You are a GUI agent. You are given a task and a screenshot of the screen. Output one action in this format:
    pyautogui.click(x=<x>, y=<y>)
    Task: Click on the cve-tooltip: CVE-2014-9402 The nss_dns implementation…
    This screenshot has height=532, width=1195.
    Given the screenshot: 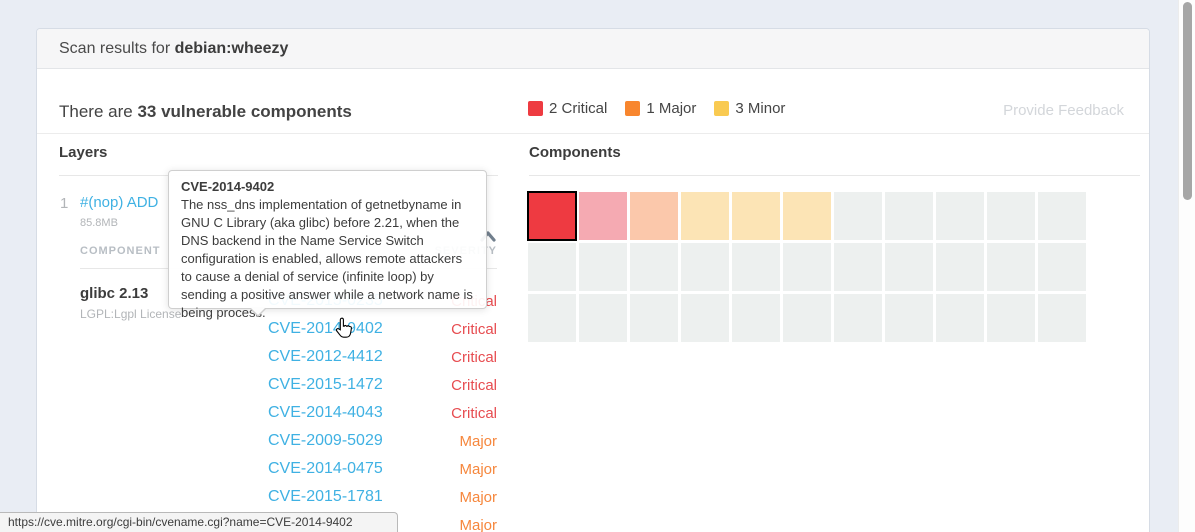 What is the action you would take?
    pyautogui.click(x=327, y=245)
    